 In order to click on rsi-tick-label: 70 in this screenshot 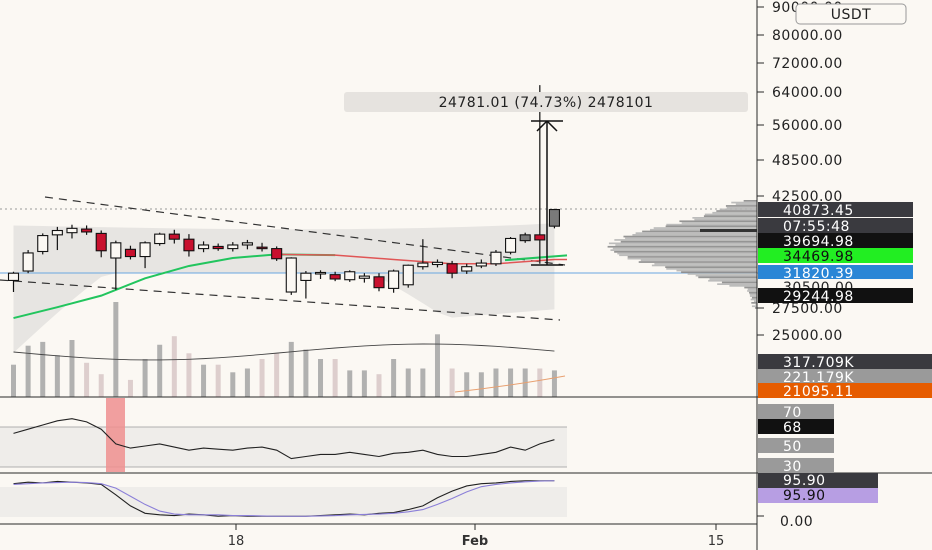, I will do `click(792, 413)`.